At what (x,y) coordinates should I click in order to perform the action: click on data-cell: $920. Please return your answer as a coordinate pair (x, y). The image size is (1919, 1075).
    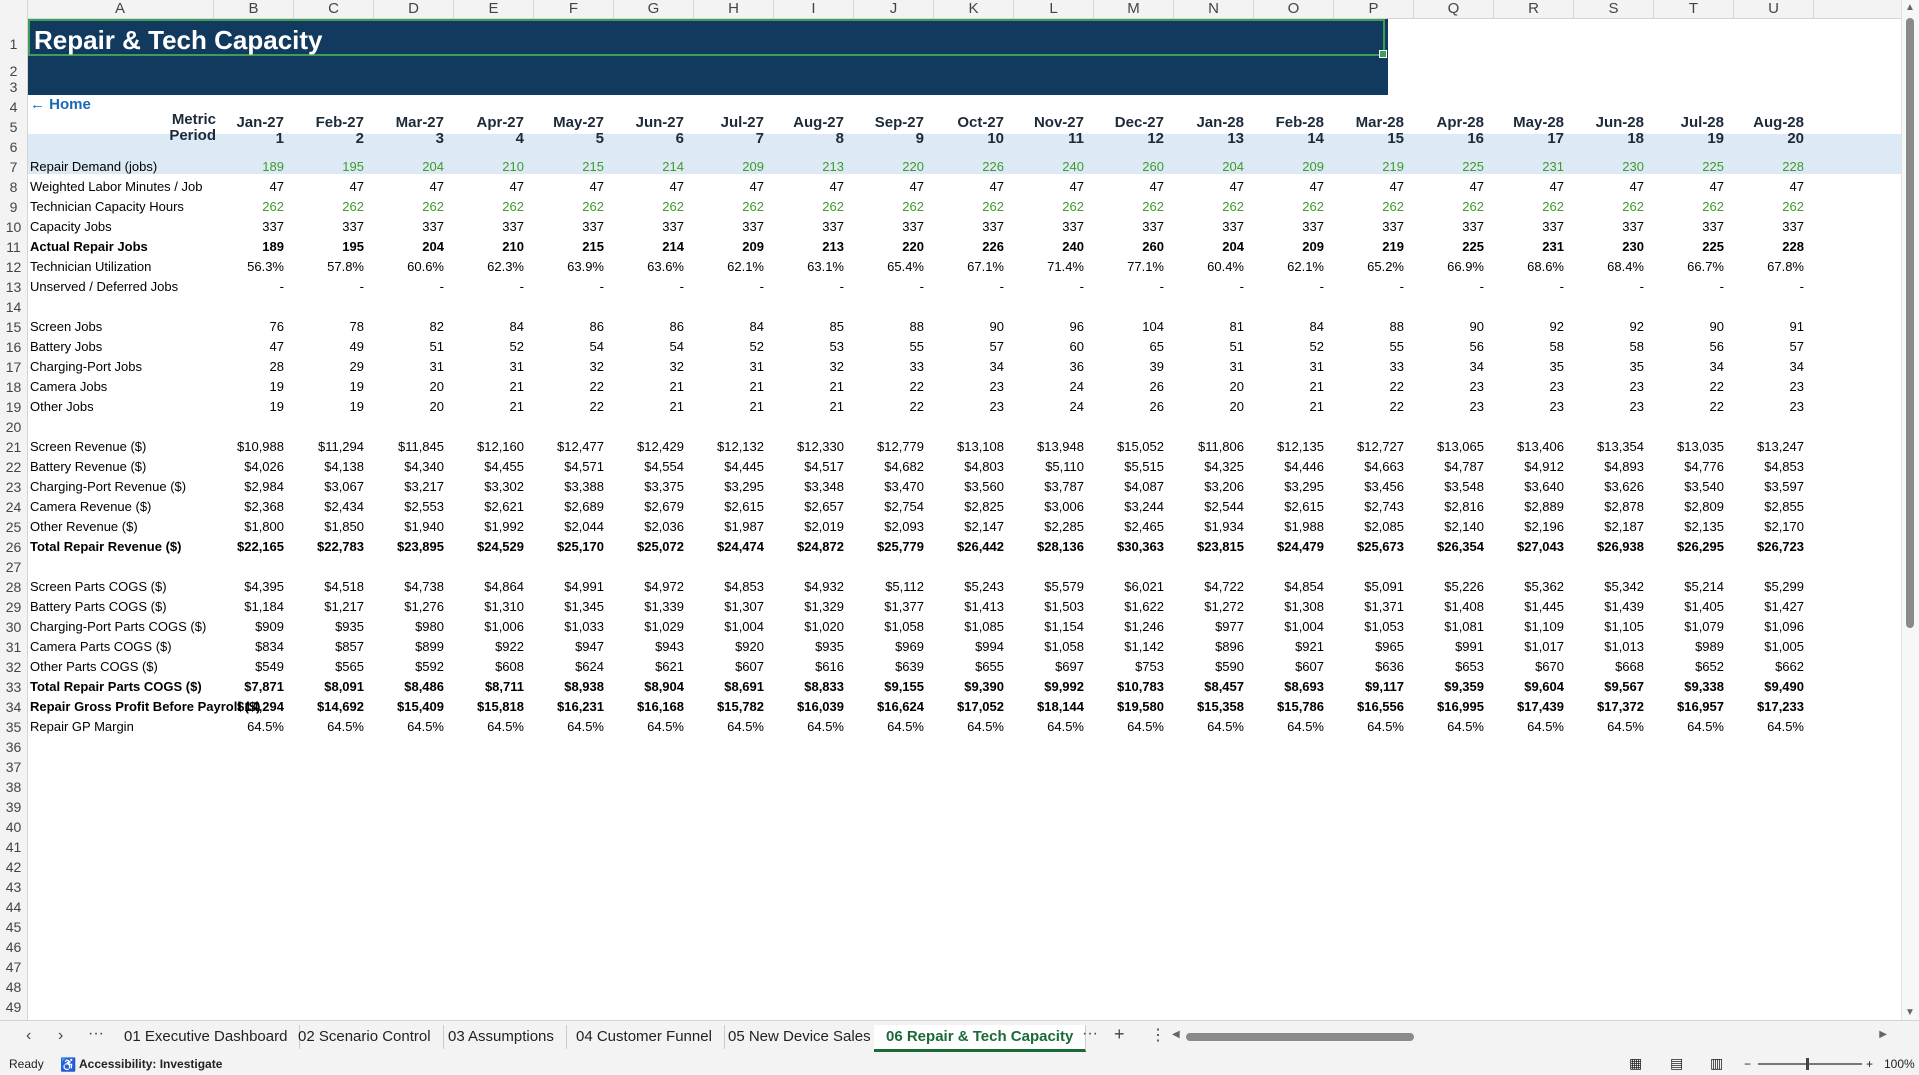
    Looking at the image, I should click on (749, 646).